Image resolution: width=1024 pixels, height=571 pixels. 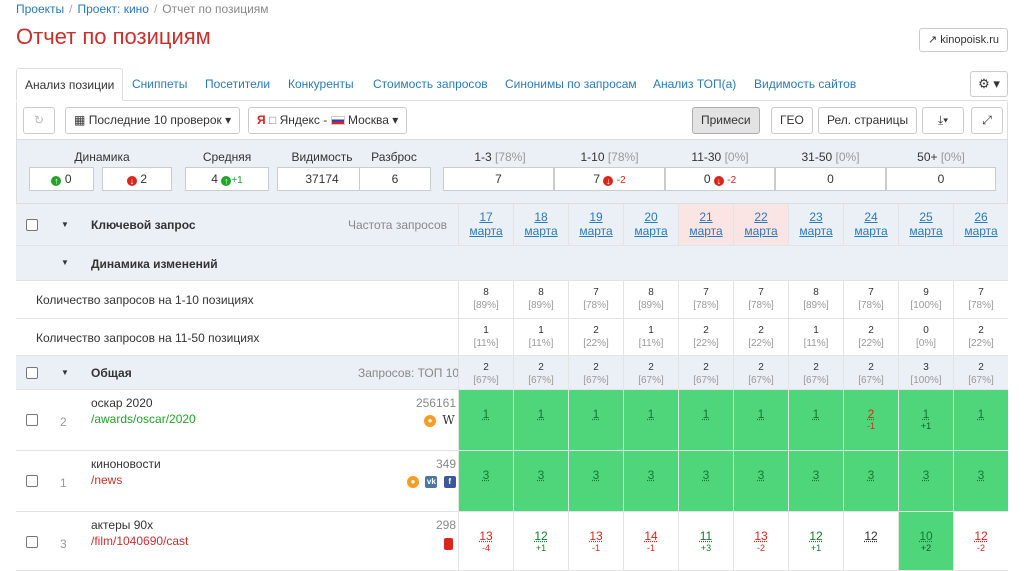 I want to click on date-link: 17, so click(x=486, y=217).